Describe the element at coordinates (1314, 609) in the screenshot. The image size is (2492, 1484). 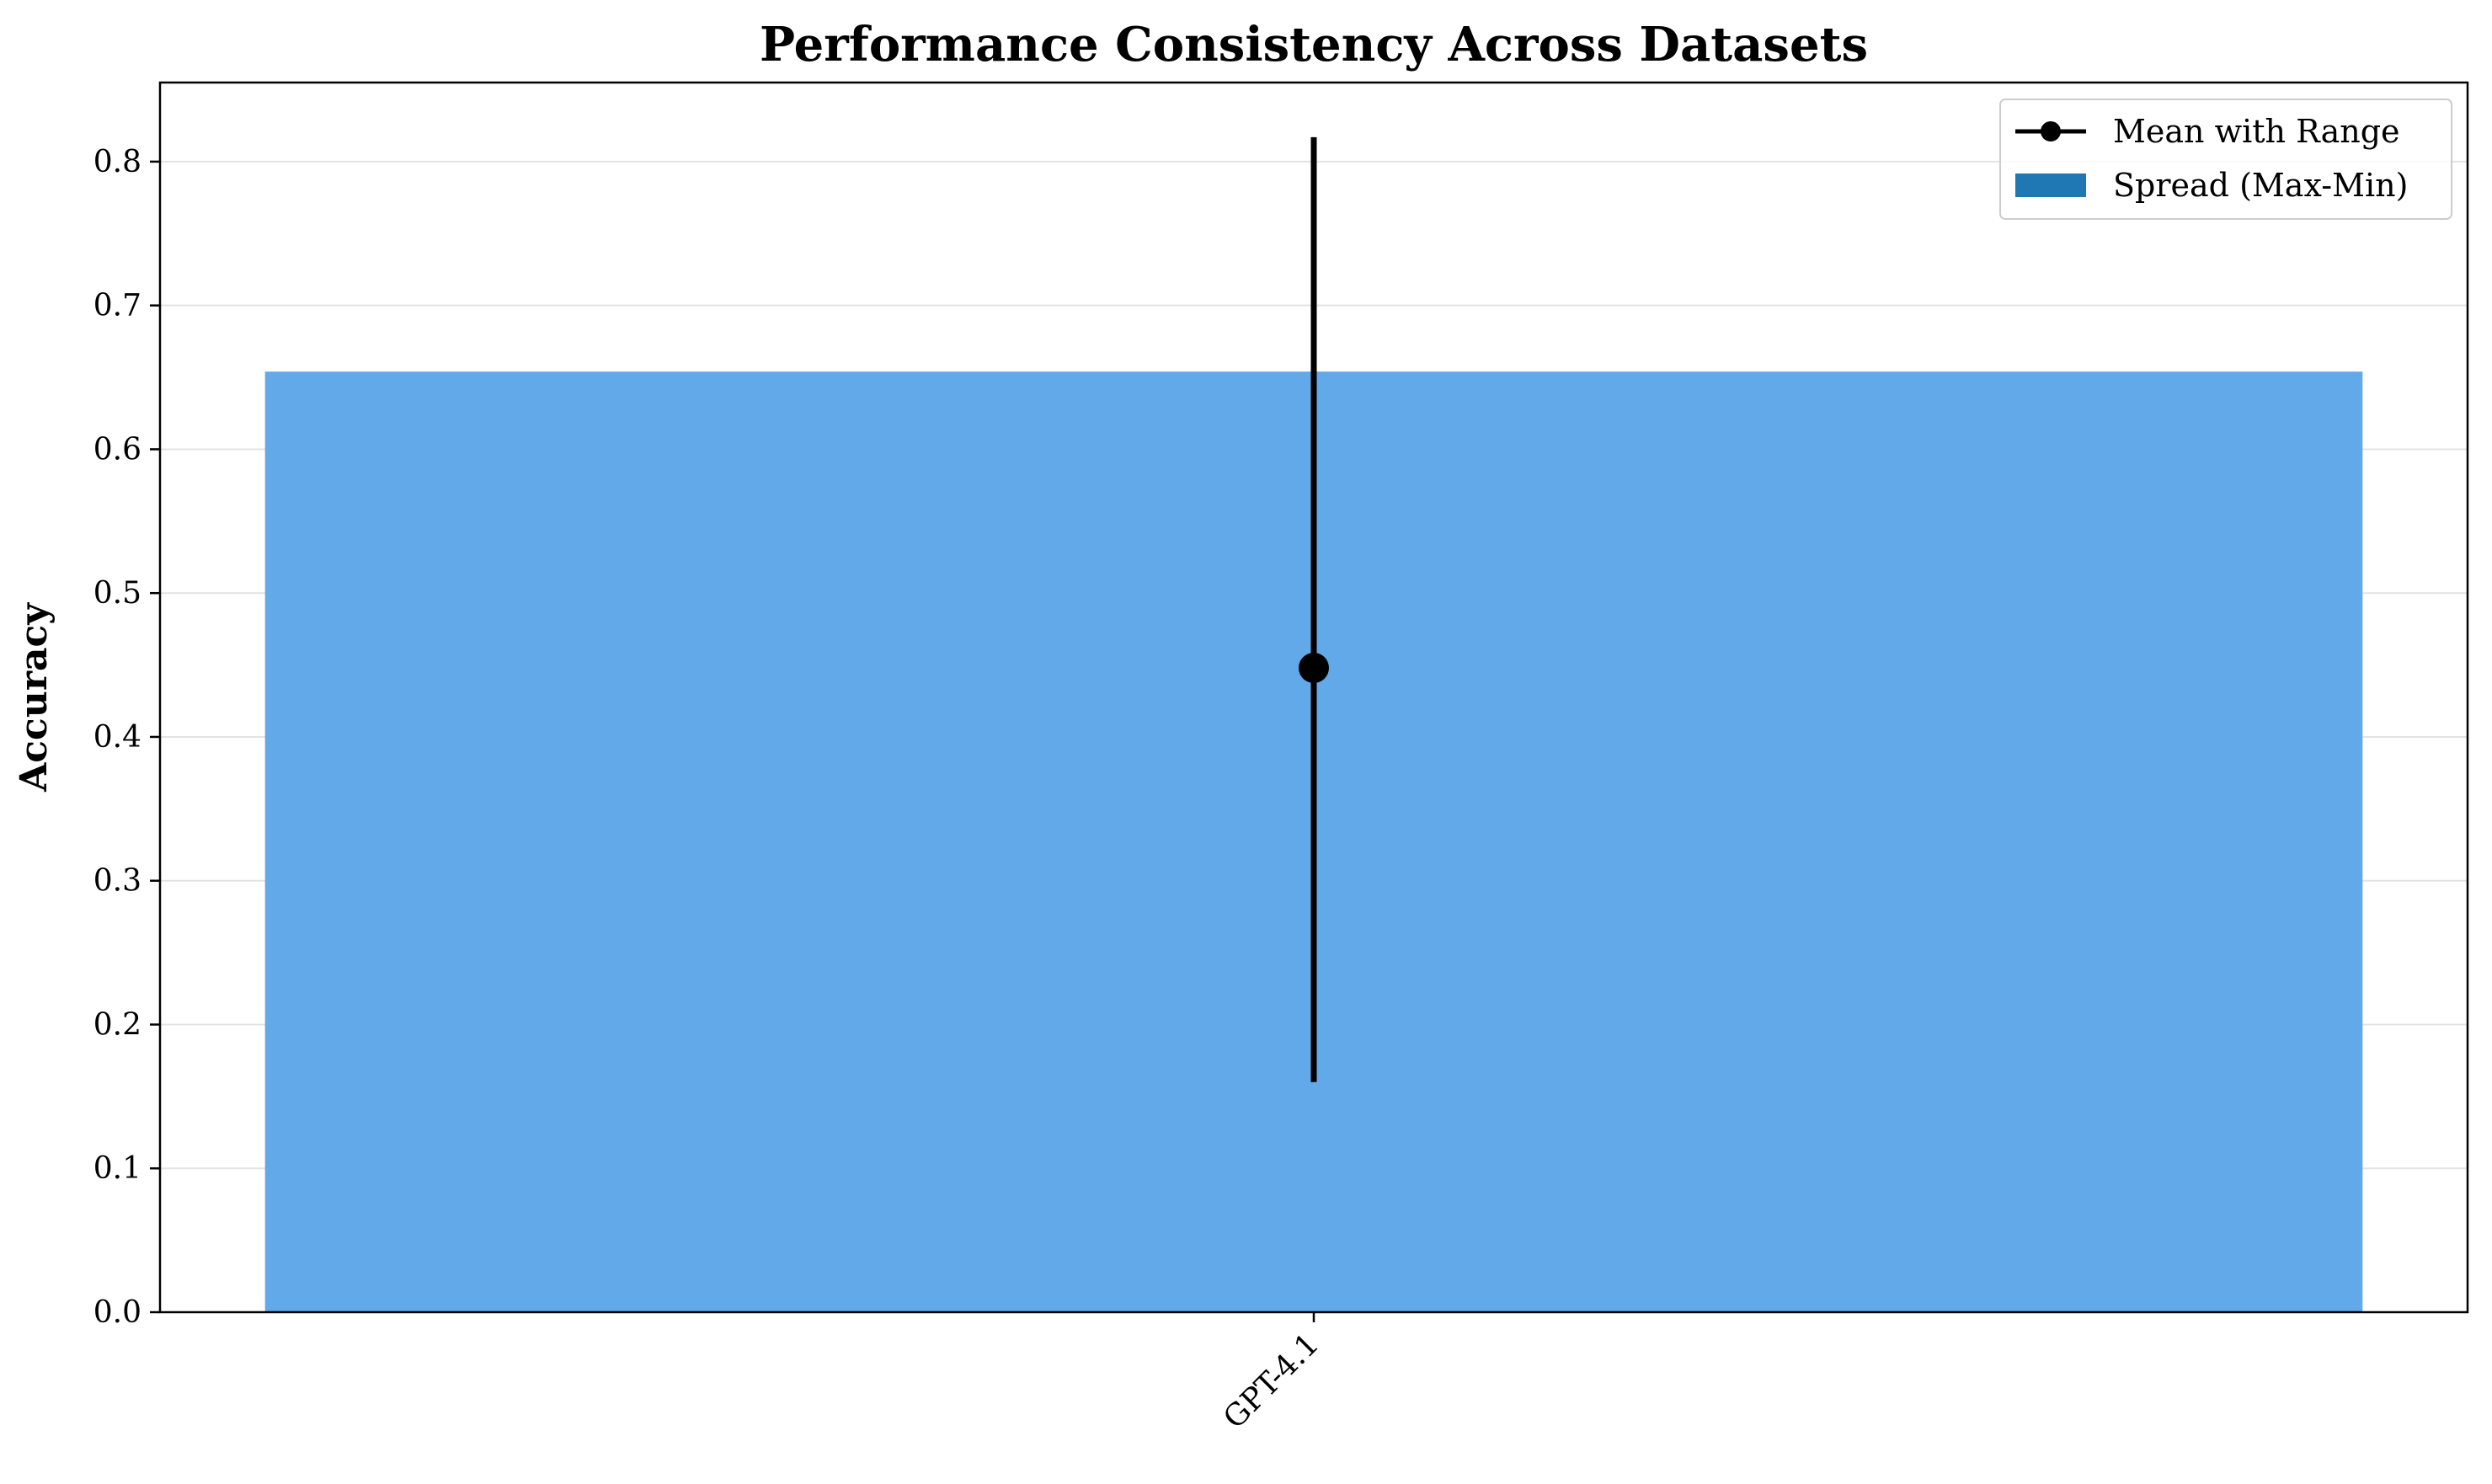
I see `range-layer` at that location.